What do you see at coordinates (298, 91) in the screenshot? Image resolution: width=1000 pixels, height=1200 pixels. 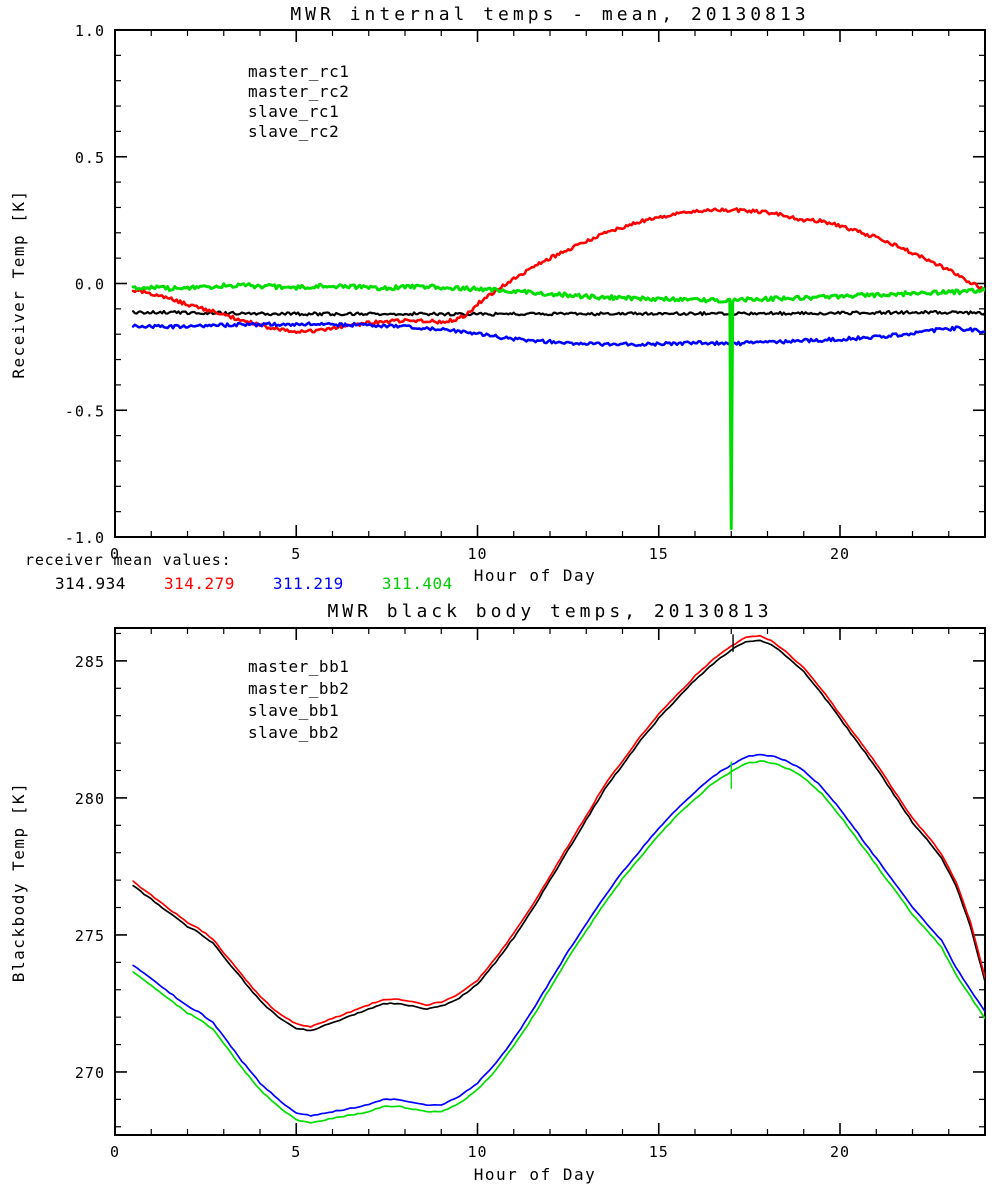 I see `legend-label-master_rc2: master_rc2` at bounding box center [298, 91].